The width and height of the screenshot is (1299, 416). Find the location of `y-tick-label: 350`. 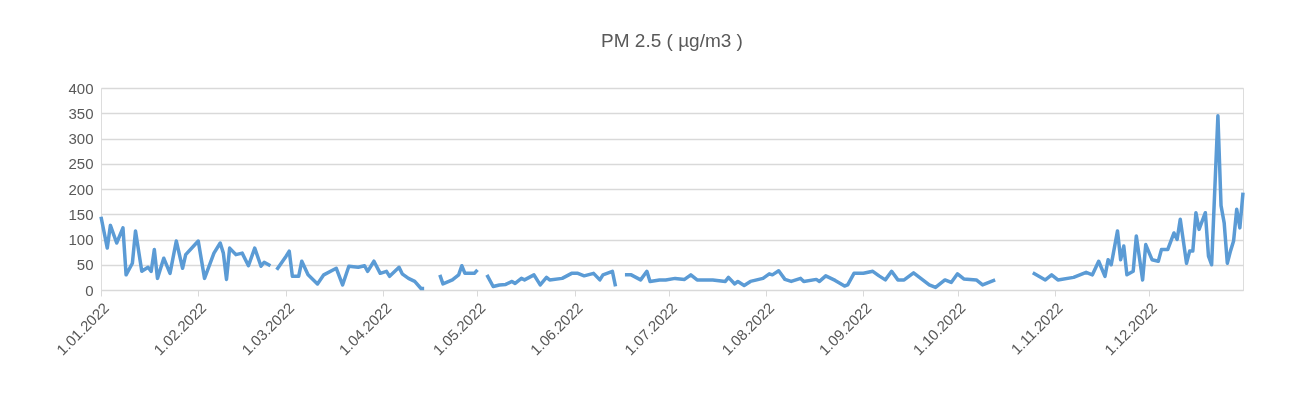

y-tick-label: 350 is located at coordinates (81, 113).